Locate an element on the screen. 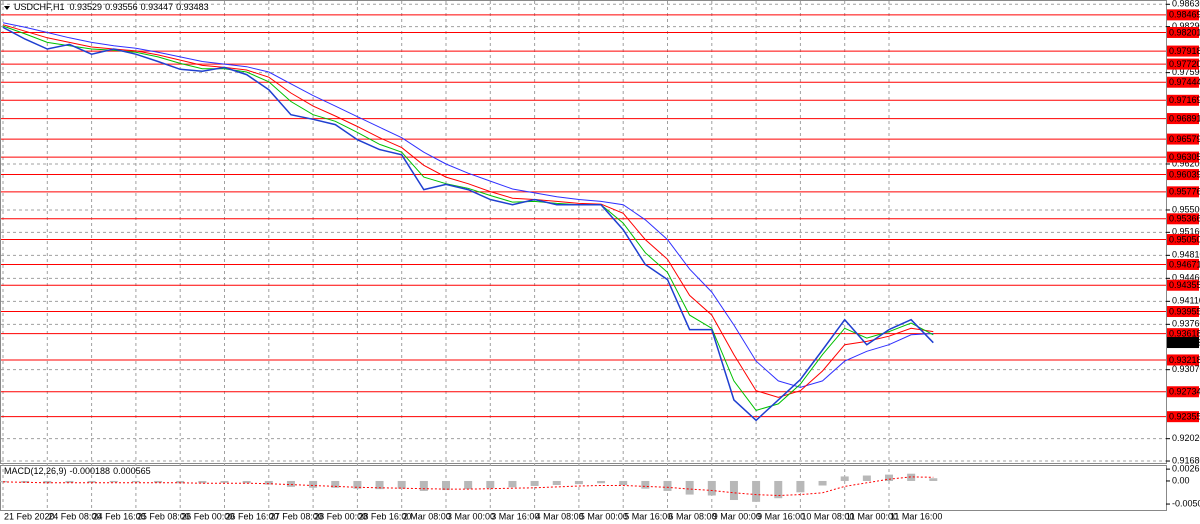 The image size is (1200, 524). level-label: 0.93218 is located at coordinates (1184, 360).